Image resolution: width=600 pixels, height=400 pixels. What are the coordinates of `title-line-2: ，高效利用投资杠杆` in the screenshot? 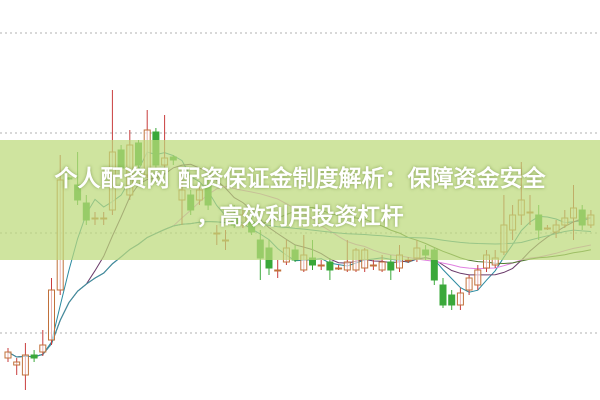 It's located at (300, 217).